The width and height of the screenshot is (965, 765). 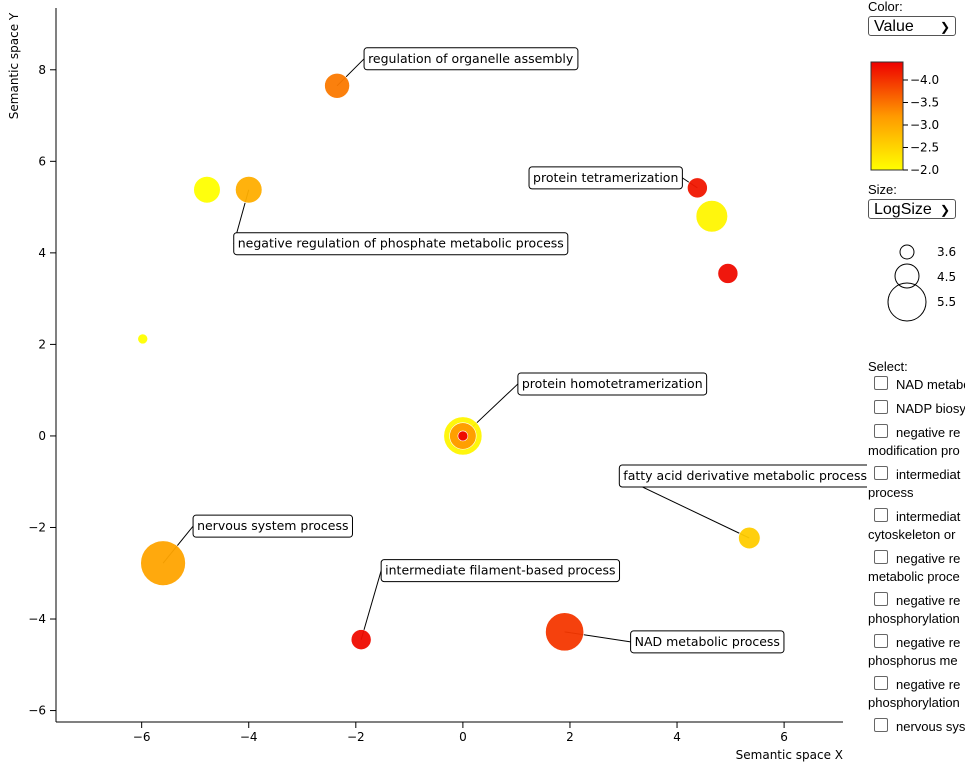 I want to click on select-item-label: nervous sys, so click(x=930, y=726).